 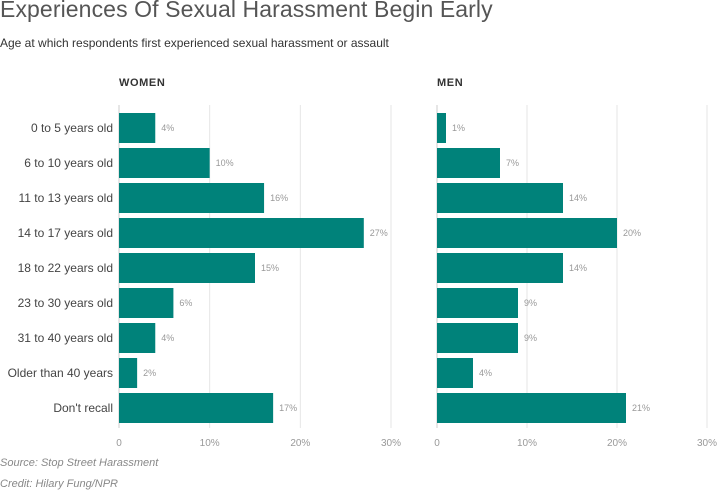 What do you see at coordinates (65, 198) in the screenshot?
I see `category-label: 11 to 13 years old` at bounding box center [65, 198].